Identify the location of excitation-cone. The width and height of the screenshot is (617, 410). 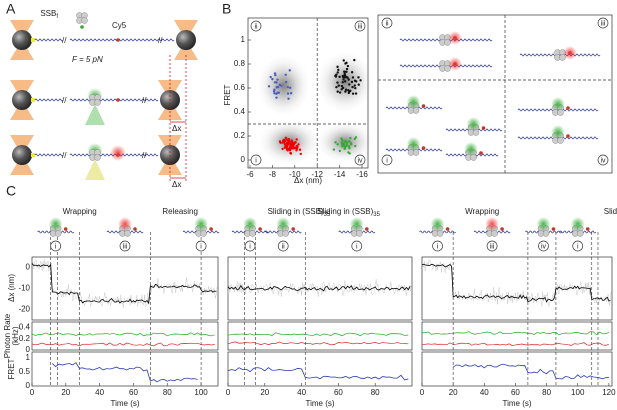
(95, 114).